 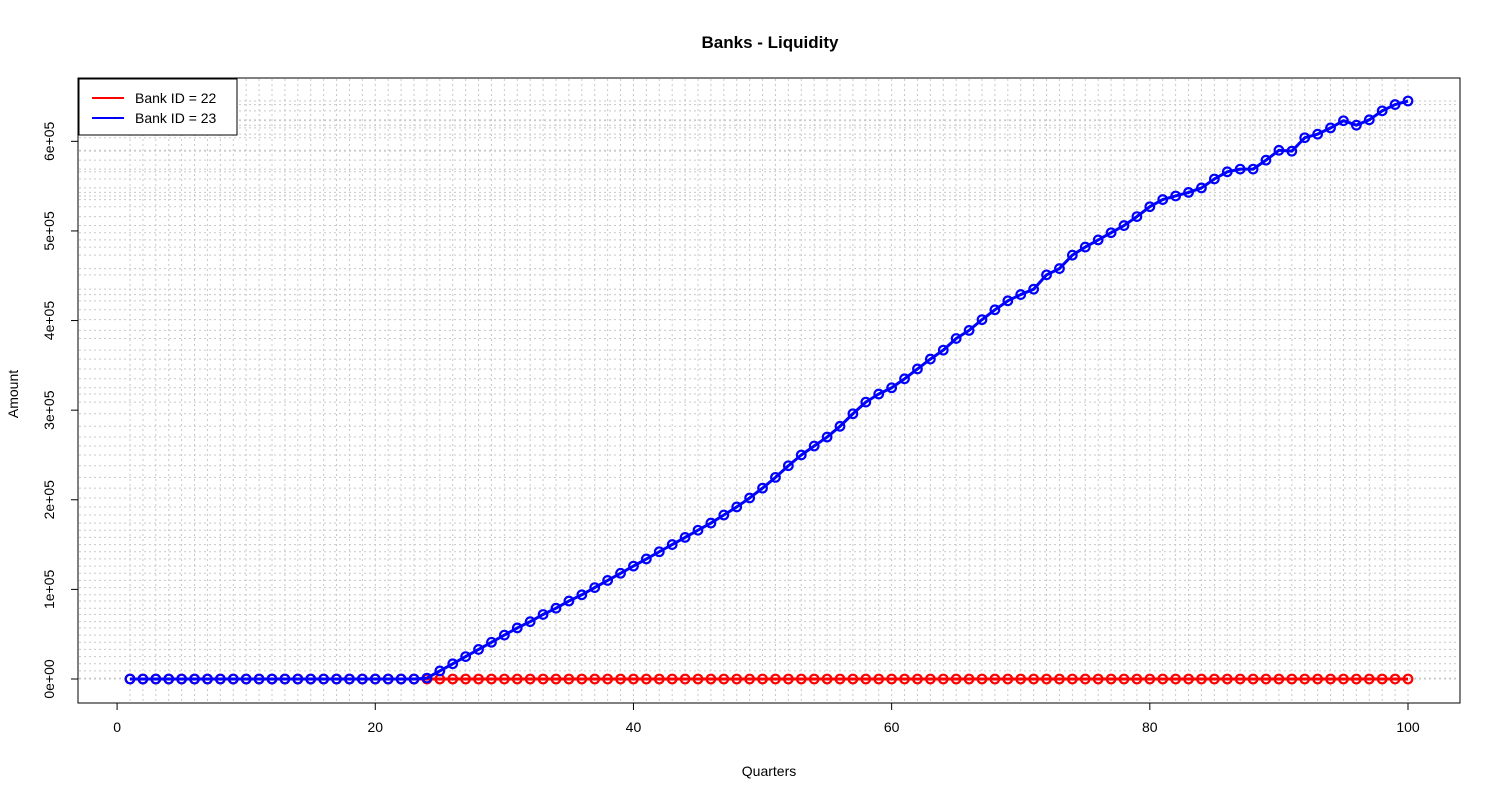 I want to click on legend-label: Bank ID = 22, so click(x=176, y=98).